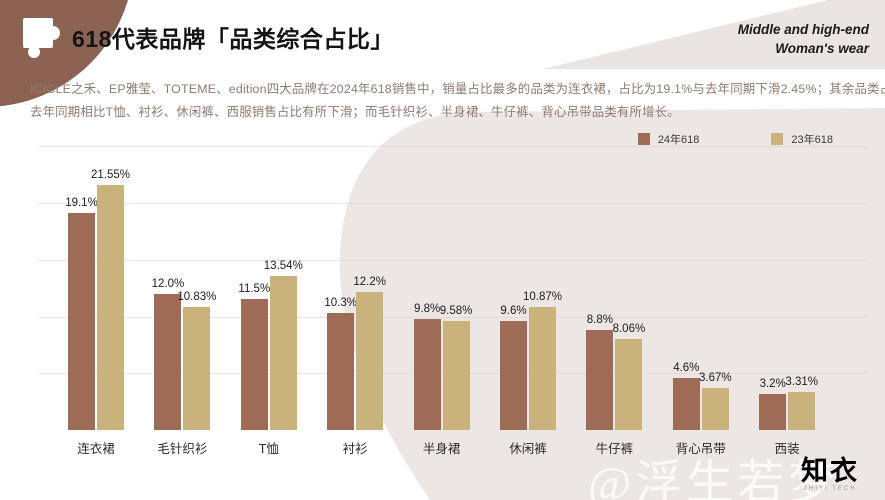 The width and height of the screenshot is (885, 500). What do you see at coordinates (456, 311) in the screenshot?
I see `value-label-23年618-半身裙: 9.58%` at bounding box center [456, 311].